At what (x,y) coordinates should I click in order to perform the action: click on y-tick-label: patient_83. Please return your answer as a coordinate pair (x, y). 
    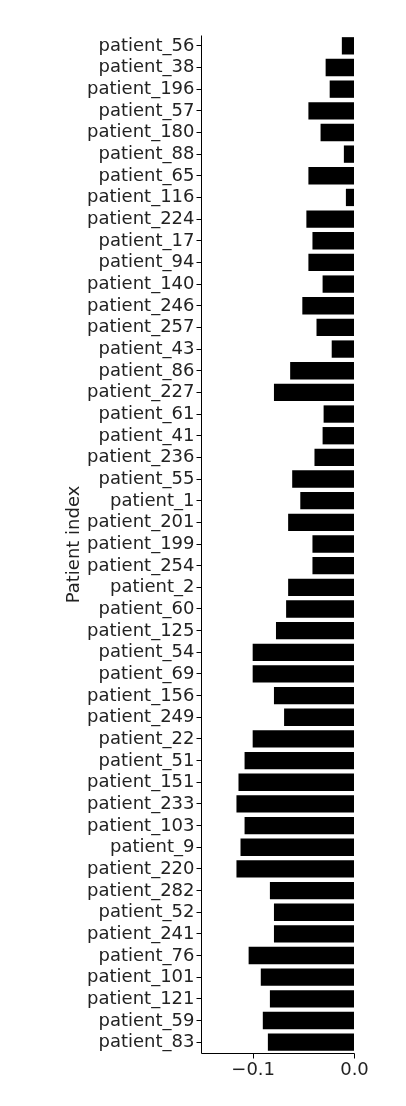
    Looking at the image, I should click on (146, 1041).